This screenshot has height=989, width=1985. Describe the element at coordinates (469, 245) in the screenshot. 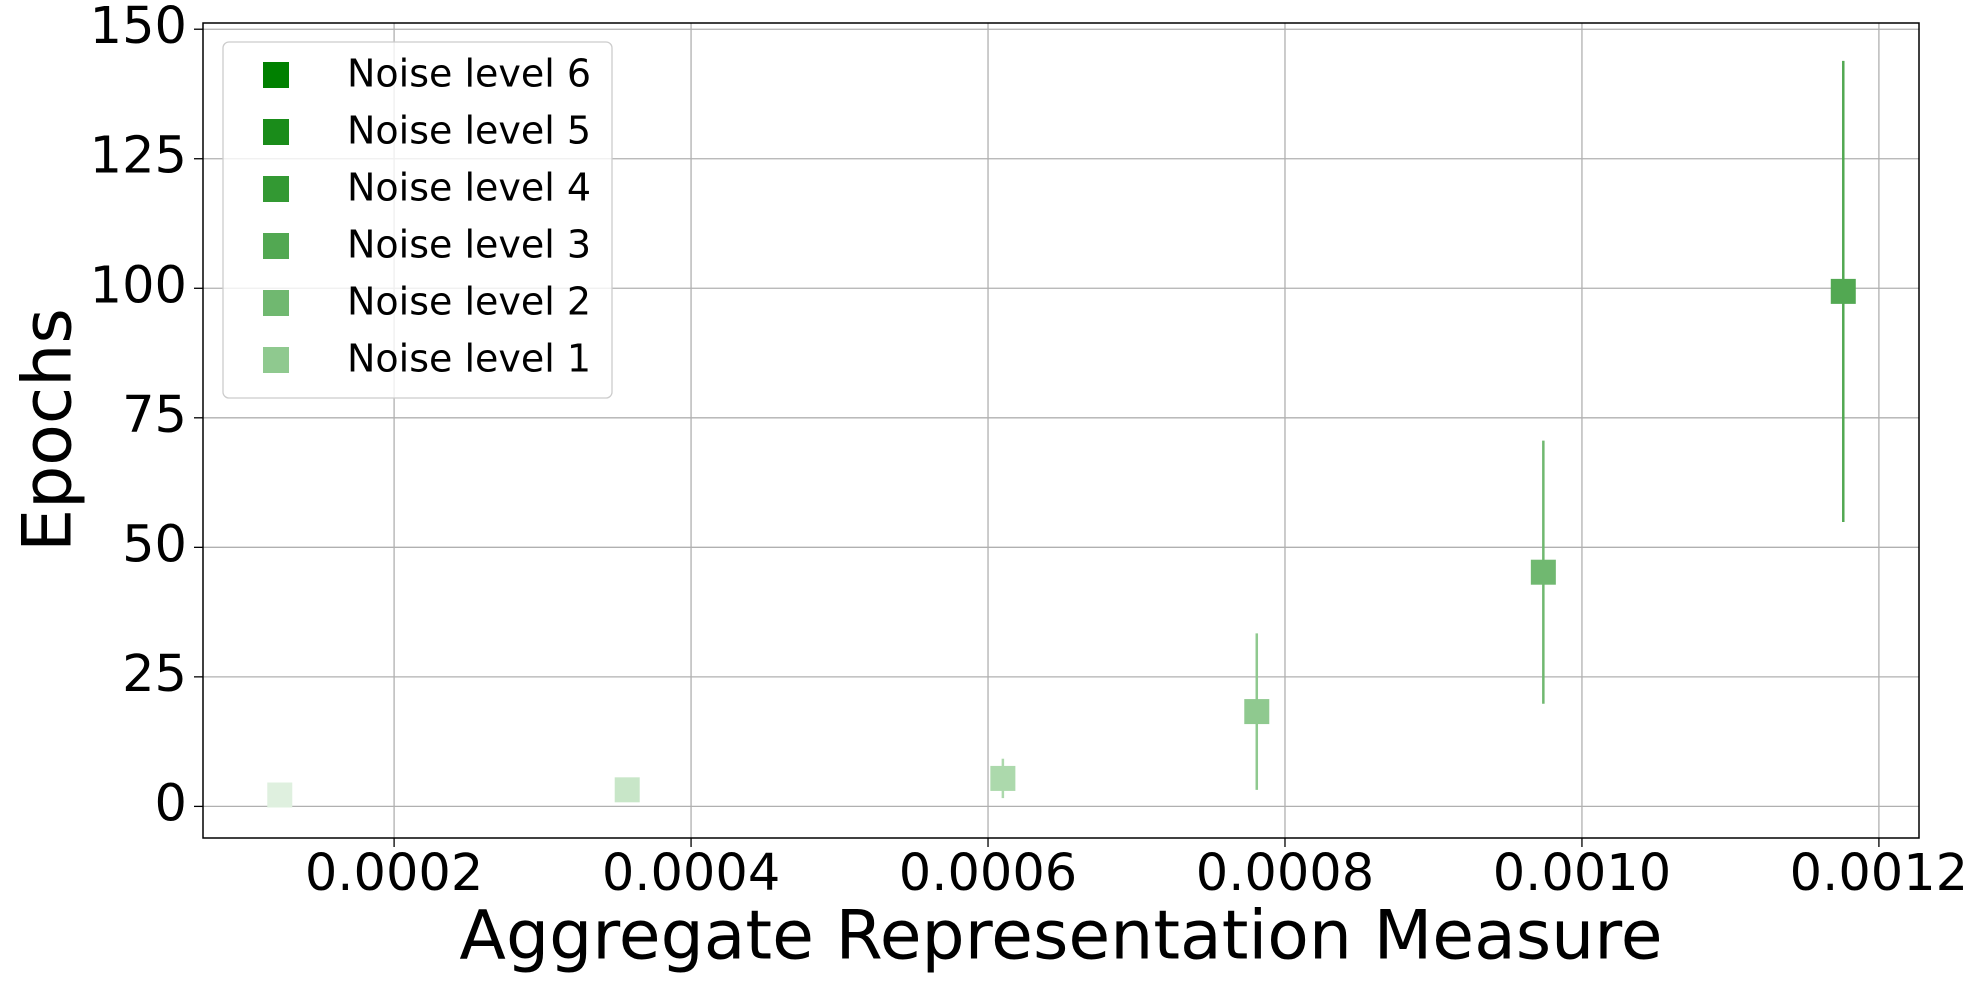

I see `legend-label: Noise level 3` at that location.